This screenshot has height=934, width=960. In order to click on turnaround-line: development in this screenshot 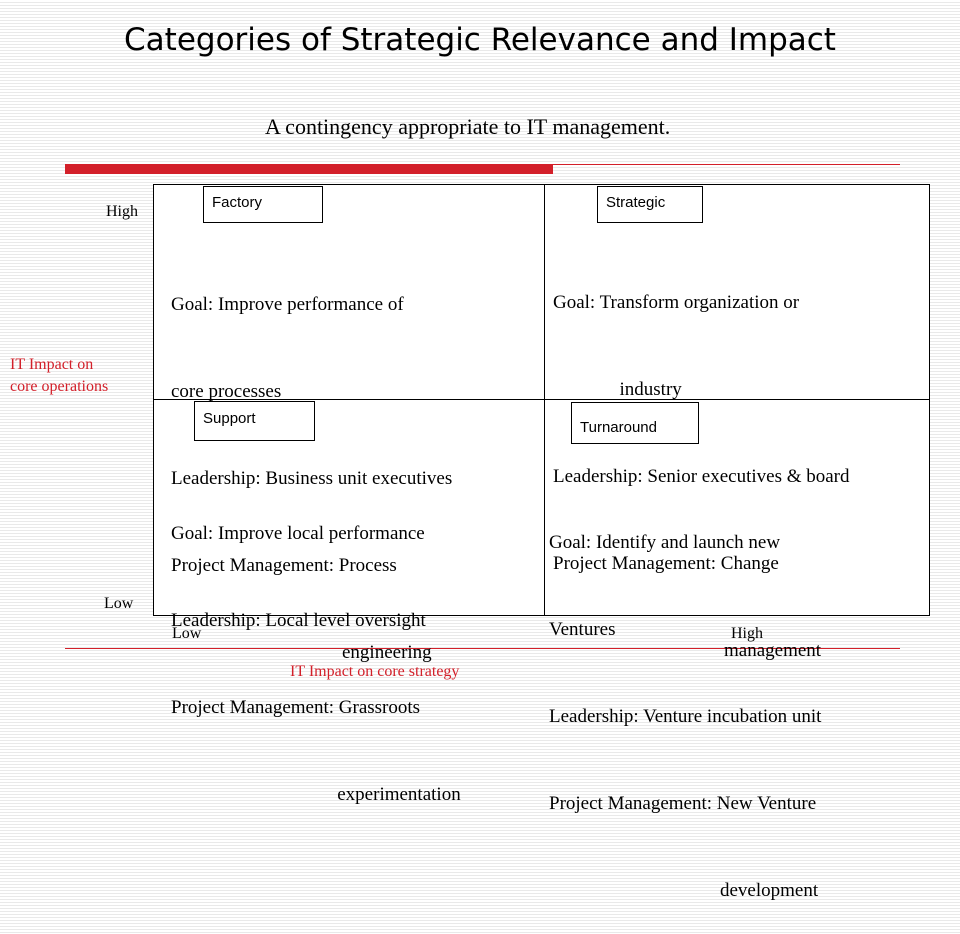, I will do `click(684, 890)`.